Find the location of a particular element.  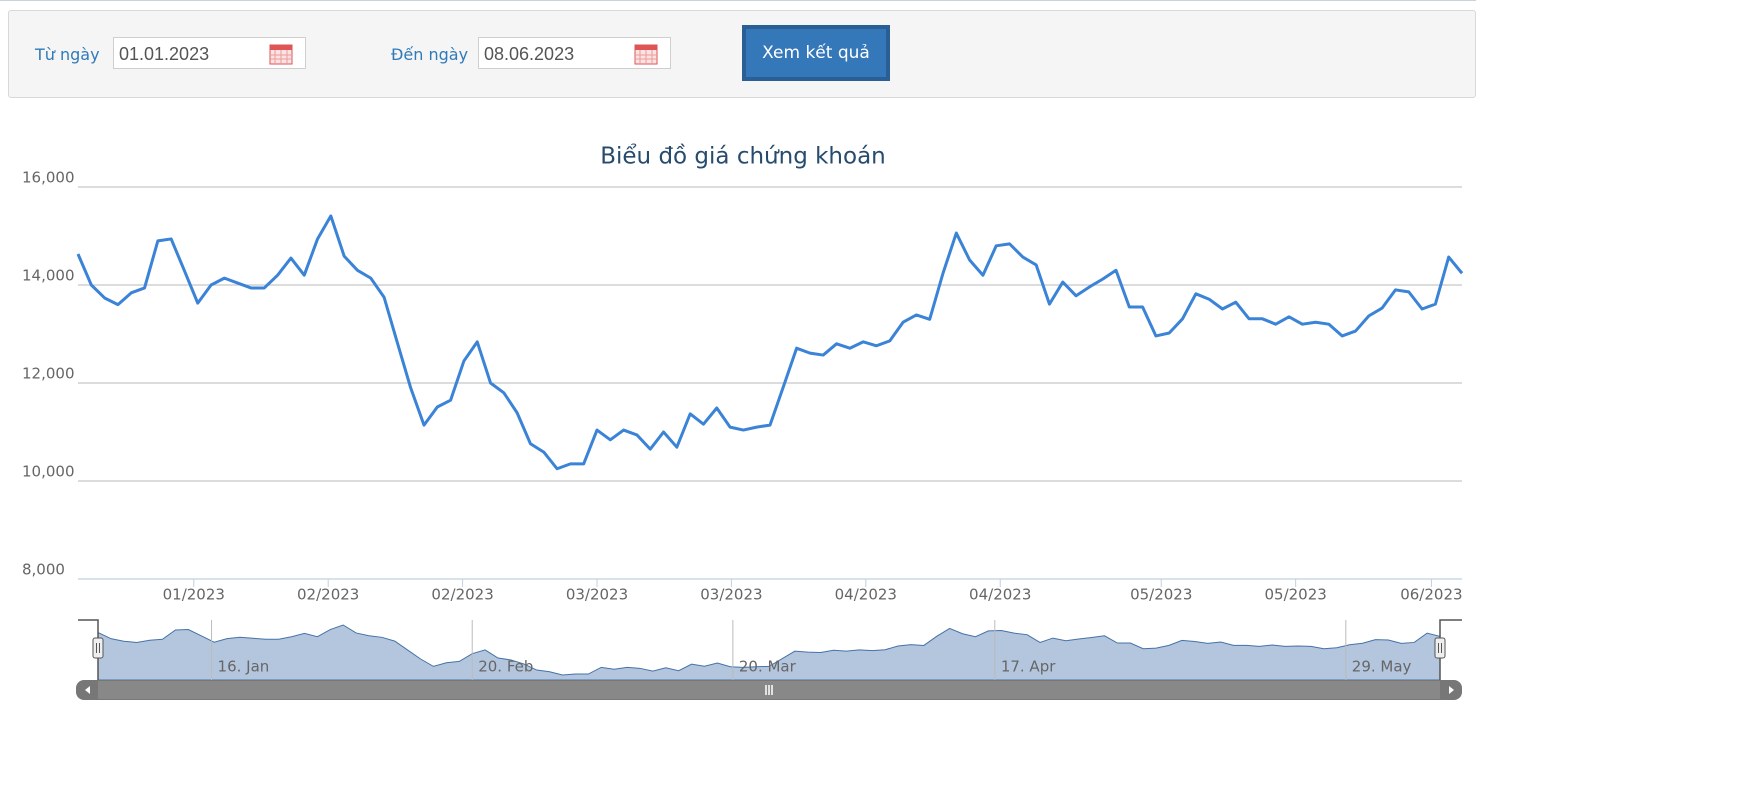

to-label: Đến ngày is located at coordinates (430, 54).